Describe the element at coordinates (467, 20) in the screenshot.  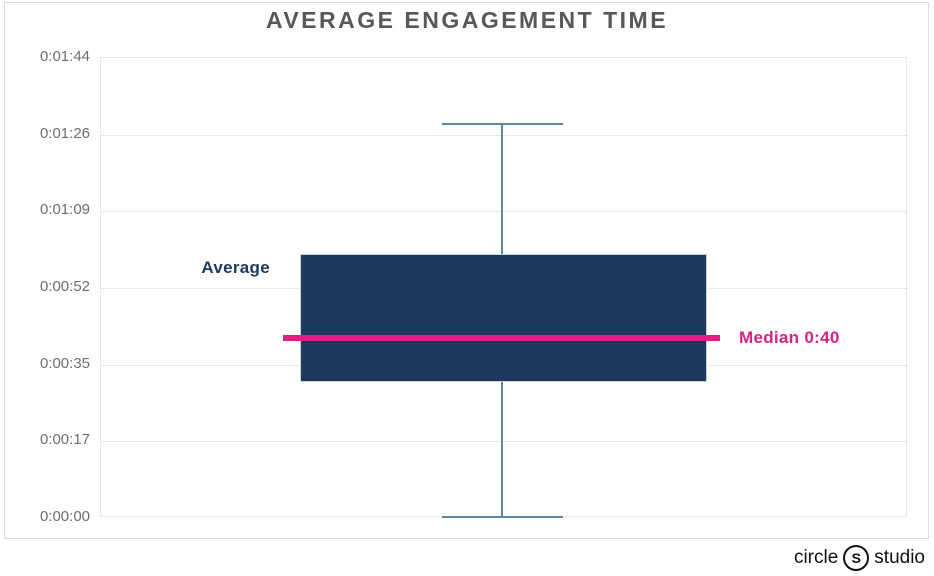
I see `chart-title: AVERAGE ENGAGEMENT TIME` at that location.